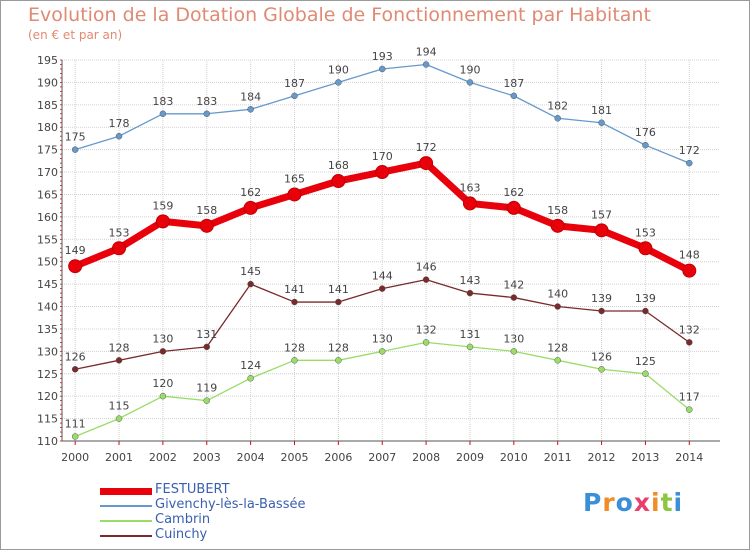 Image resolution: width=750 pixels, height=550 pixels. Describe the element at coordinates (426, 267) in the screenshot. I see `data-label: 146` at that location.